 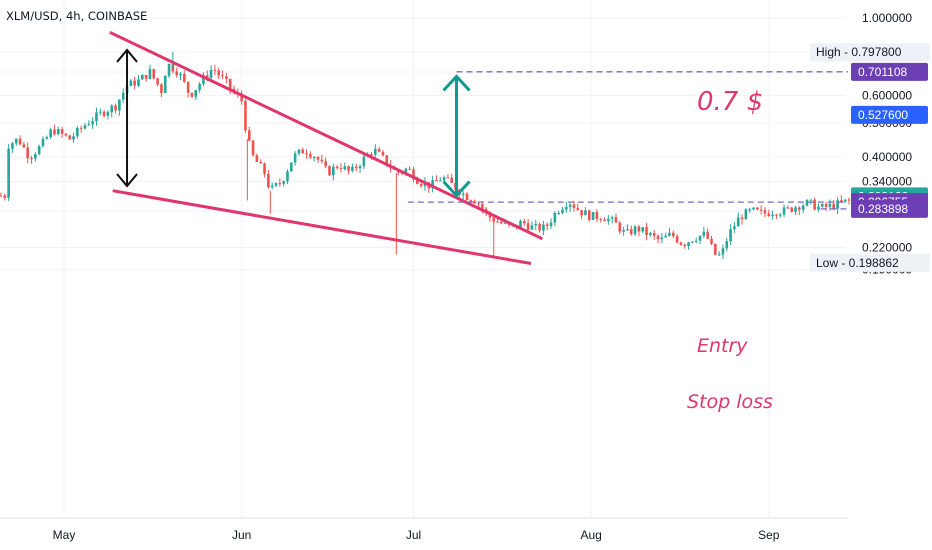 I want to click on time-axis: May Jun Jul Aug Sep, so click(x=424, y=529).